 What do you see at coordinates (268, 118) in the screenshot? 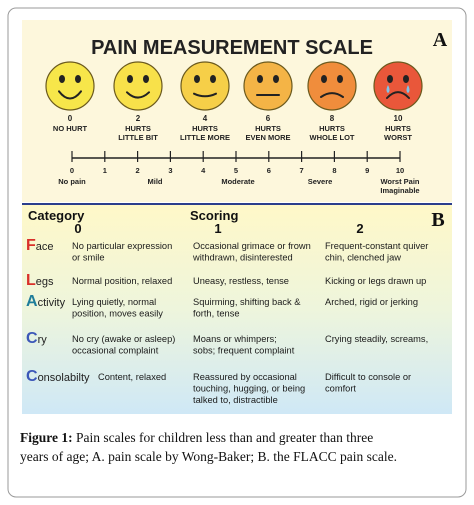
I see `face-score: 6` at bounding box center [268, 118].